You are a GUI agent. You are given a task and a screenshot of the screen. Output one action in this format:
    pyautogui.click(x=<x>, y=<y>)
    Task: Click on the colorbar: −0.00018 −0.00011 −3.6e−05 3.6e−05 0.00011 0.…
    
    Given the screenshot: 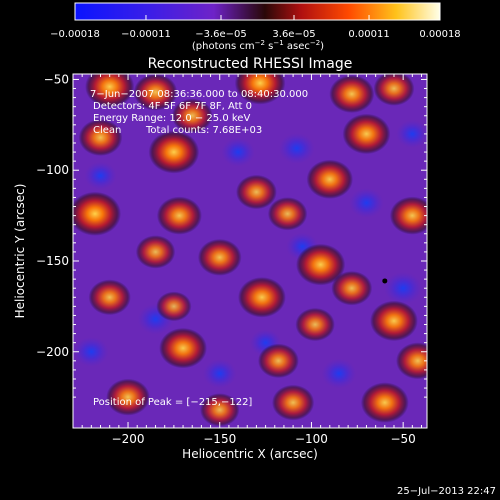 What is the action you would take?
    pyautogui.click(x=255, y=27)
    